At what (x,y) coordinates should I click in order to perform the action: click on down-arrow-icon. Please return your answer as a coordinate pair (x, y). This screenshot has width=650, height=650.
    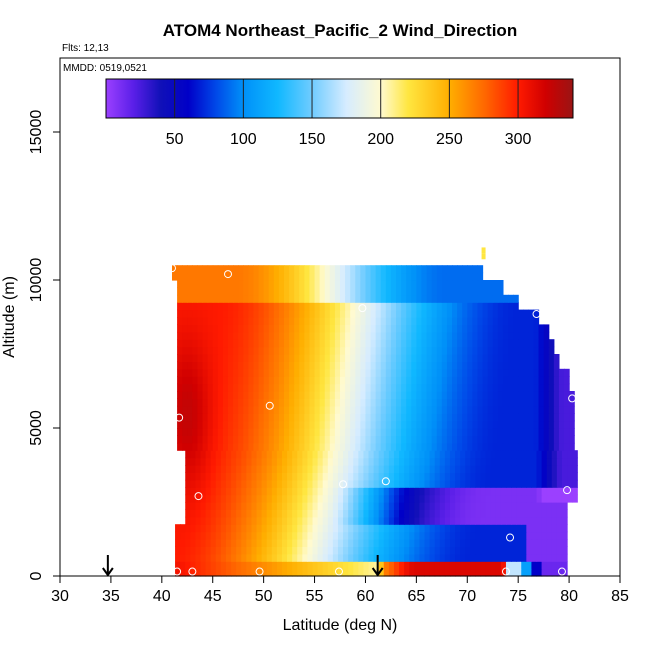
    Looking at the image, I should click on (377, 566).